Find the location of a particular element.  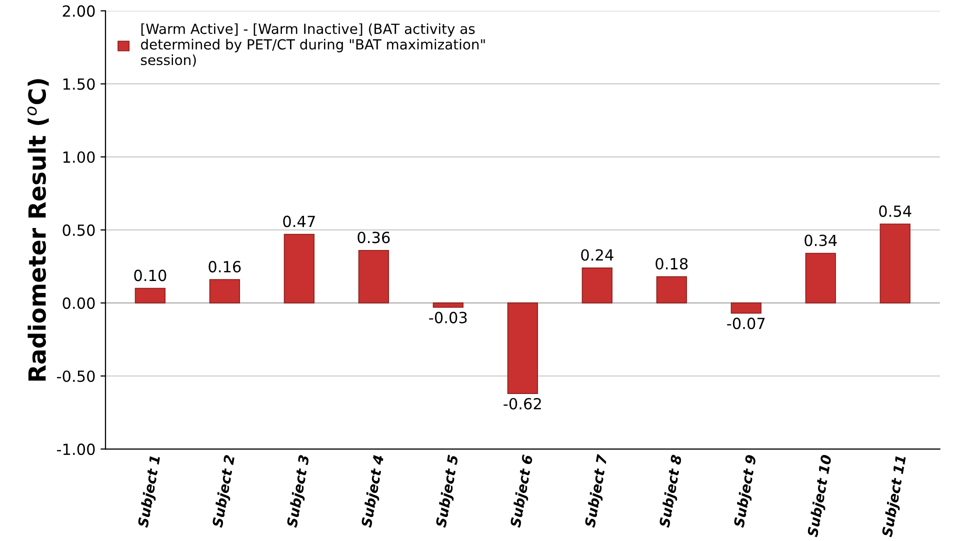

x-tick-label: Subject 5 is located at coordinates (448, 491).